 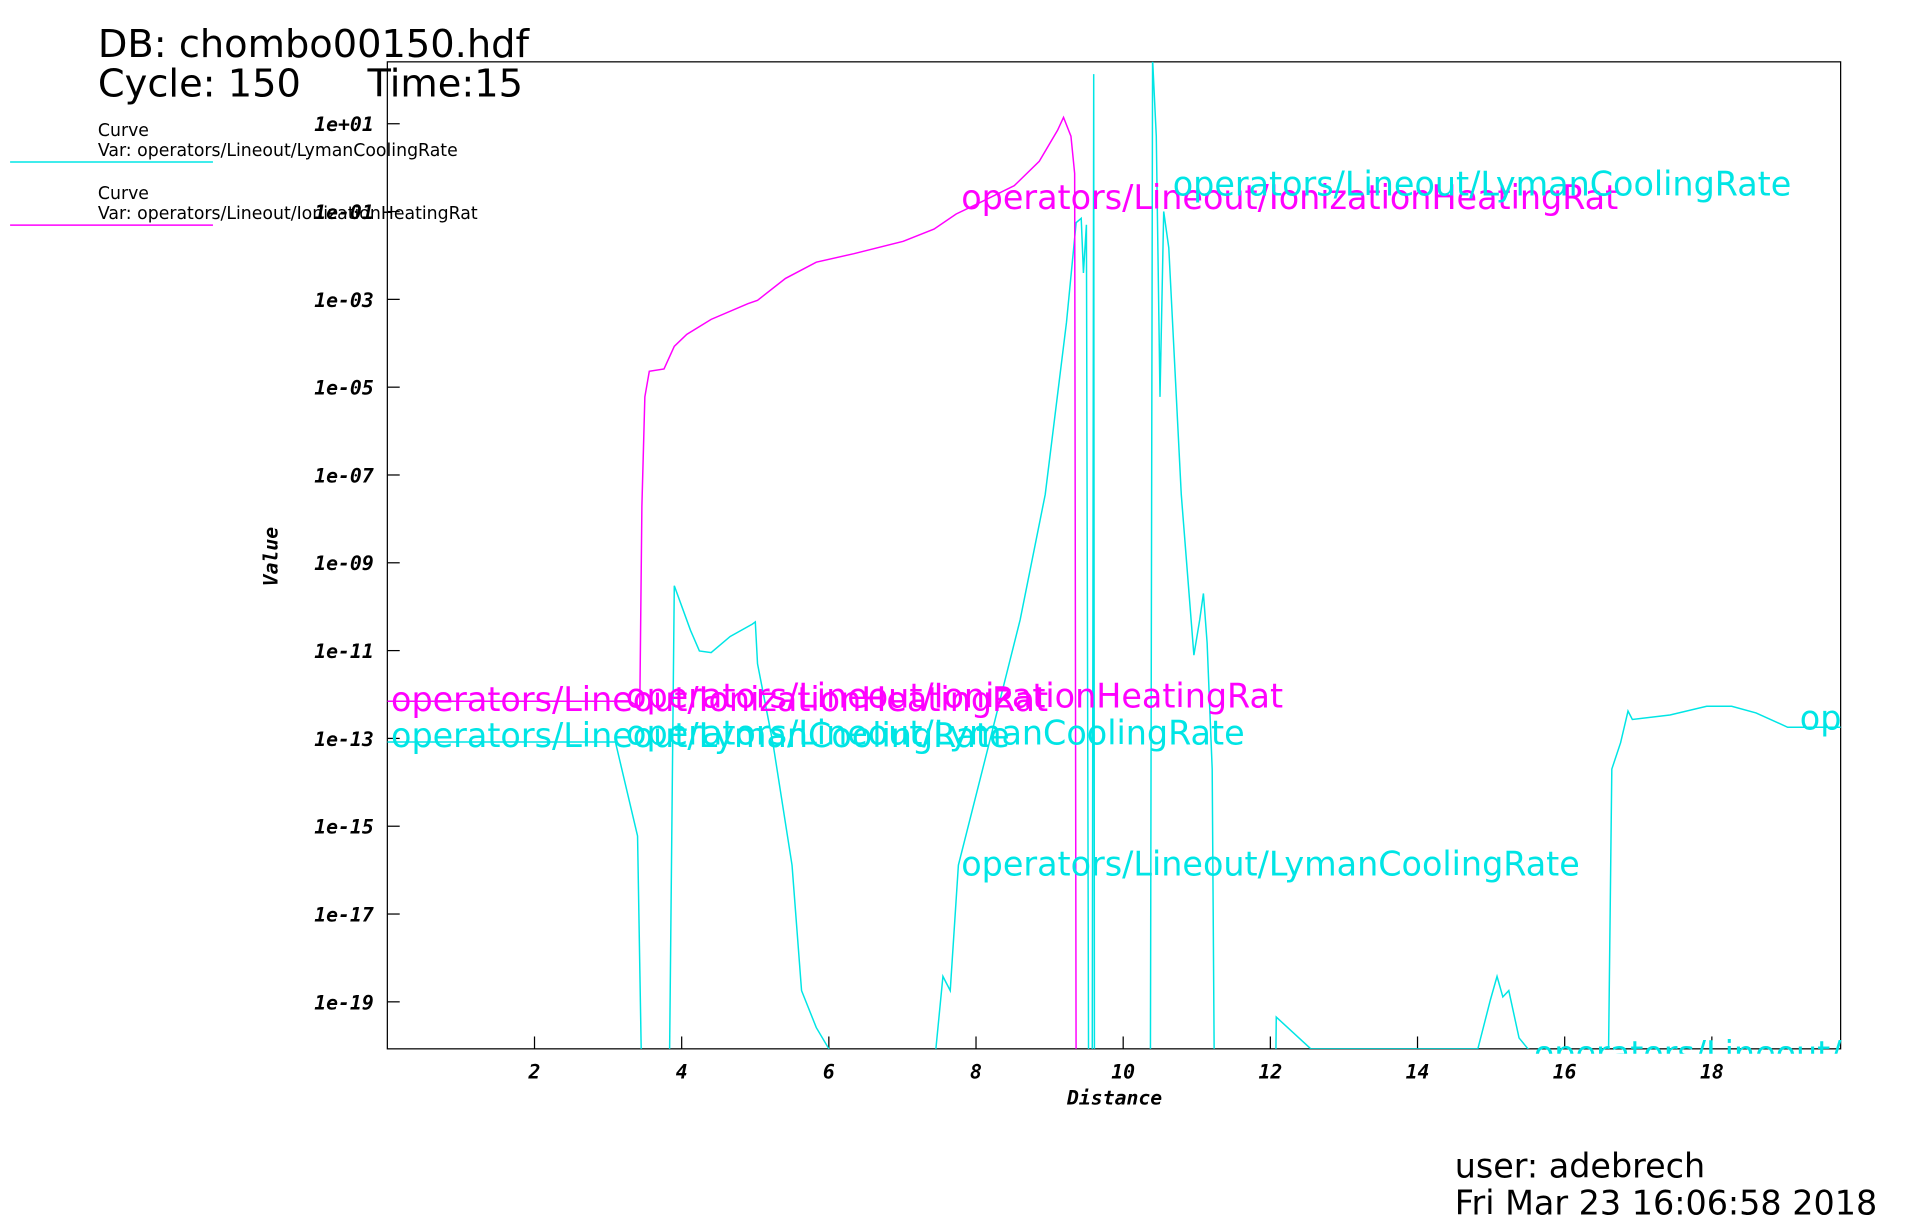 What do you see at coordinates (344, 1002) in the screenshot?
I see `y-tick-label: 1e-19` at bounding box center [344, 1002].